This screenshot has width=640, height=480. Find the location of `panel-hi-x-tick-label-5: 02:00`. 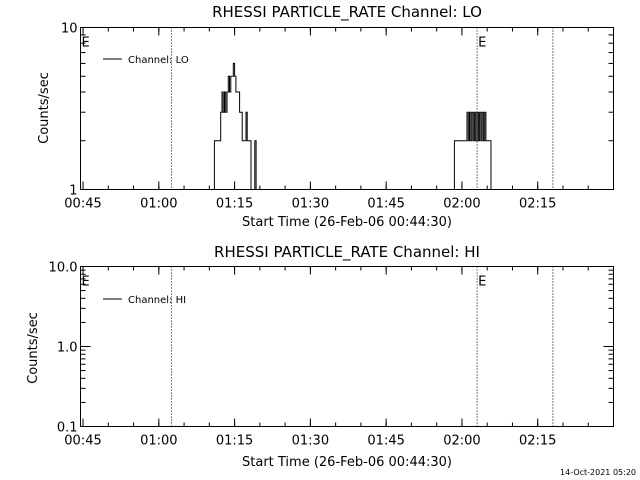

panel-hi-x-tick-label-5: 02:00 is located at coordinates (461, 441).